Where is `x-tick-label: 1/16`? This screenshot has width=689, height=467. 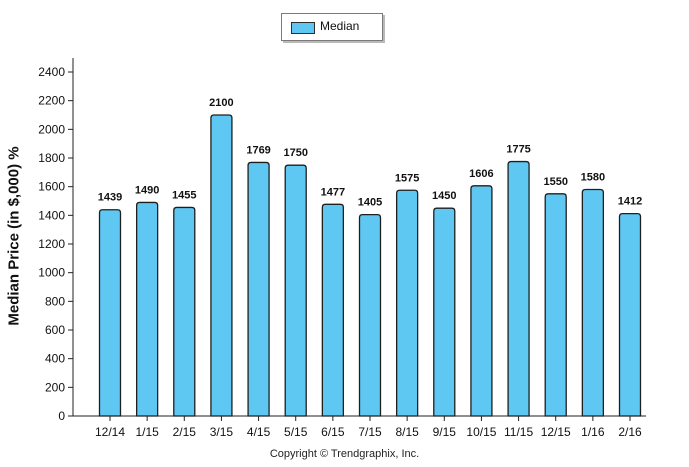
x-tick-label: 1/16 is located at coordinates (593, 432).